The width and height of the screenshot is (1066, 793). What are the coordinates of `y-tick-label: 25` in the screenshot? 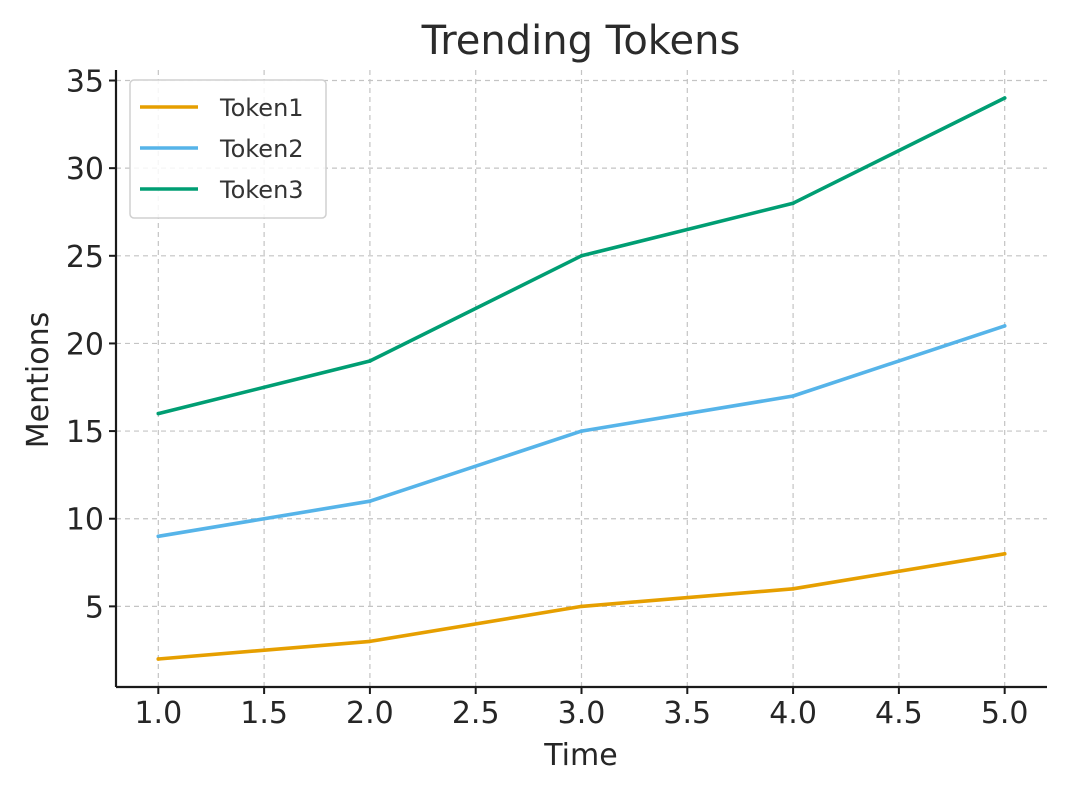 It's located at (85, 257).